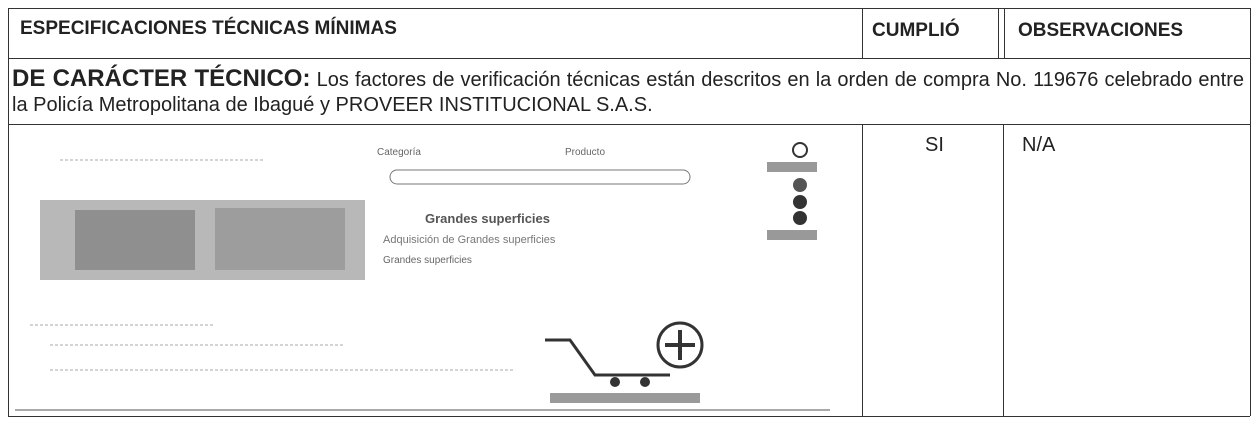  I want to click on header-specification: ESPECIFICACIONES TÉCNICAS MÍNIMAS, so click(208, 28).